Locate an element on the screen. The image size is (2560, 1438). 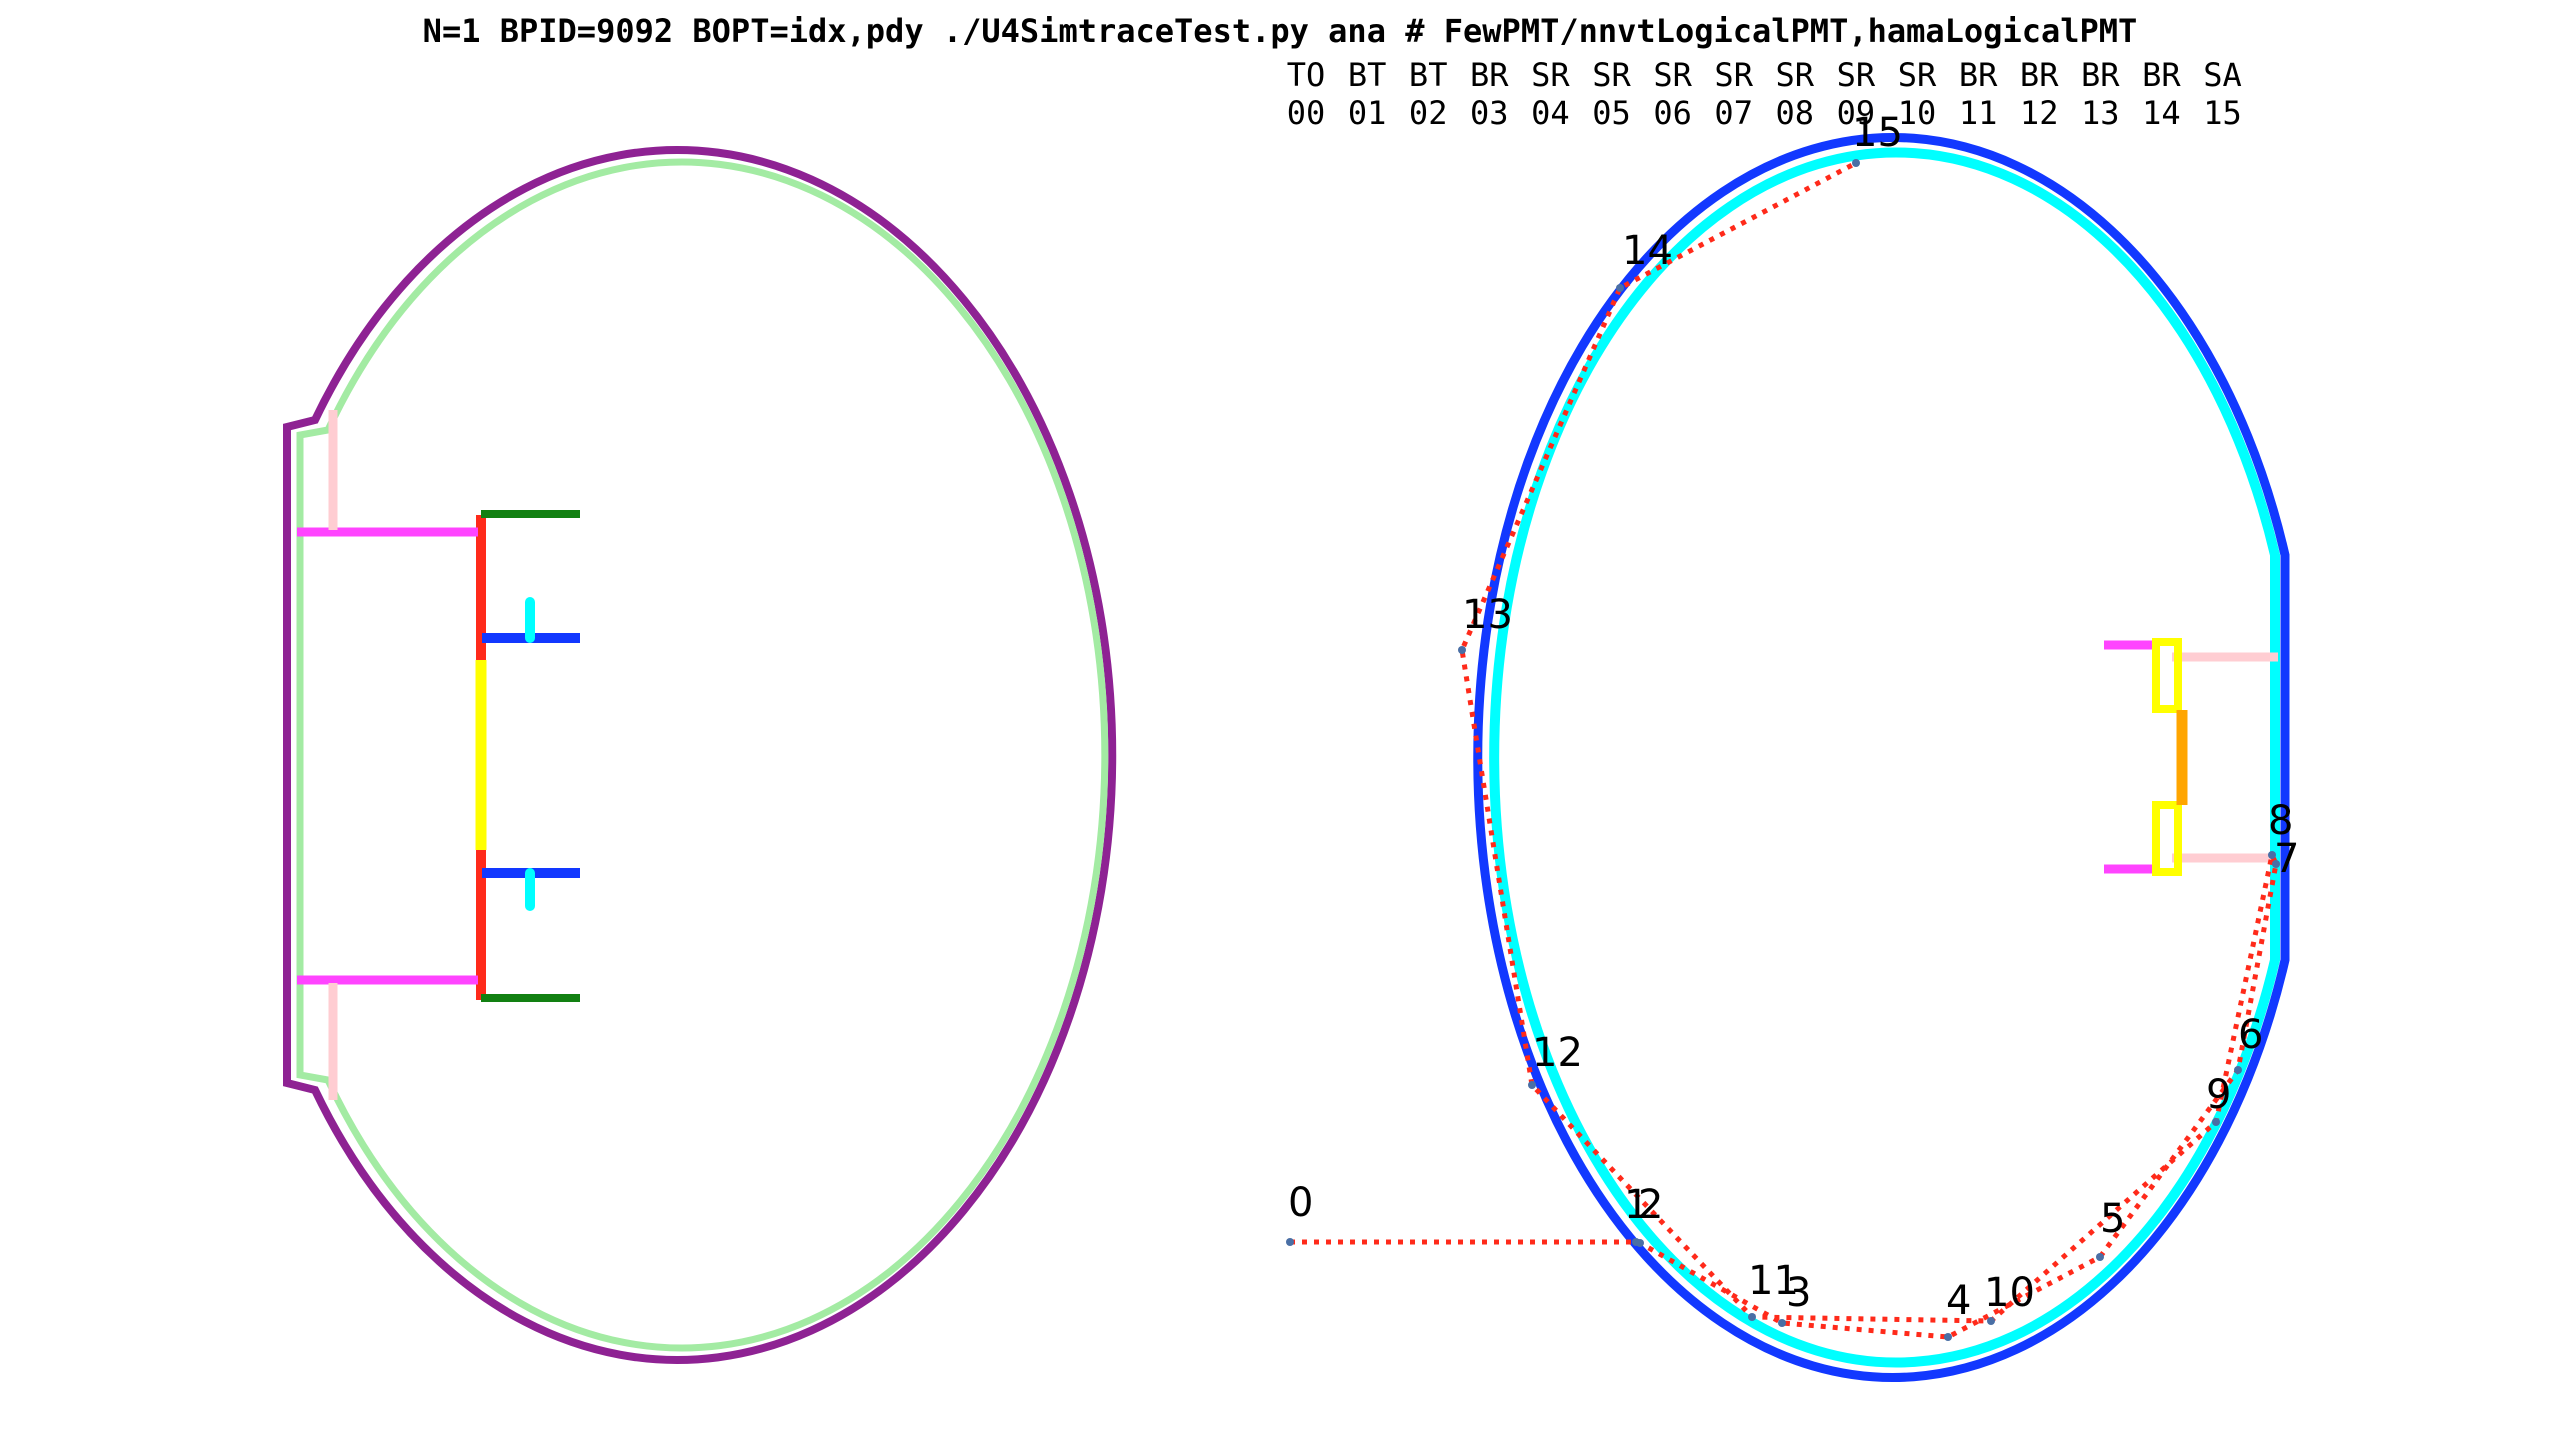
history-index: 13 is located at coordinates (2100, 113).